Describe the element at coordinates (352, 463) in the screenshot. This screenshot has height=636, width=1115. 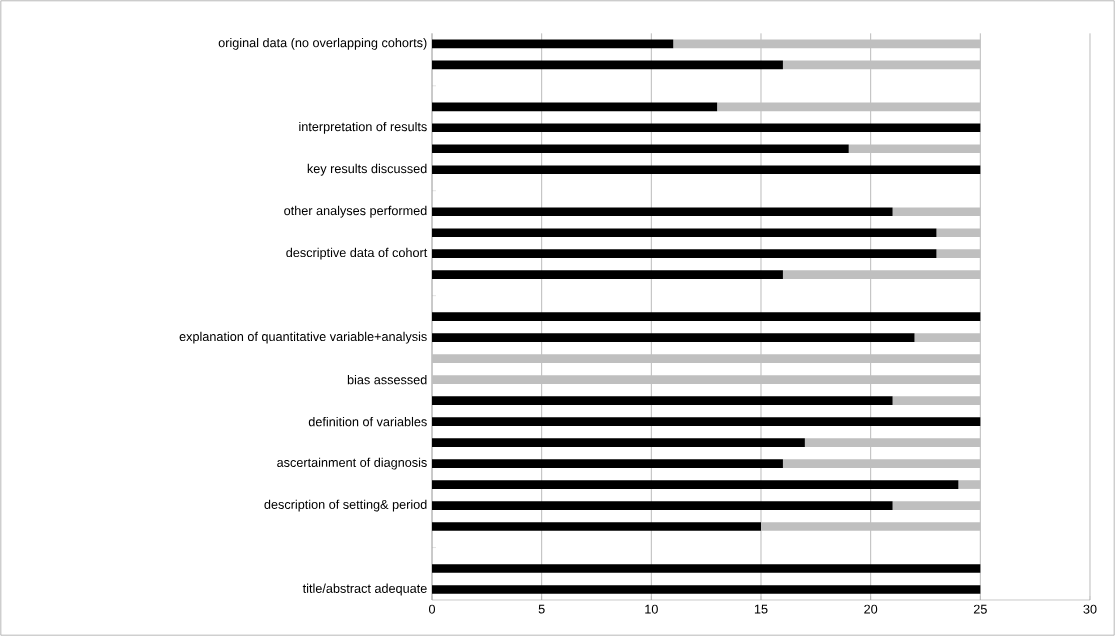
I see `y-tick-label: ascertainment of diagnosis` at that location.